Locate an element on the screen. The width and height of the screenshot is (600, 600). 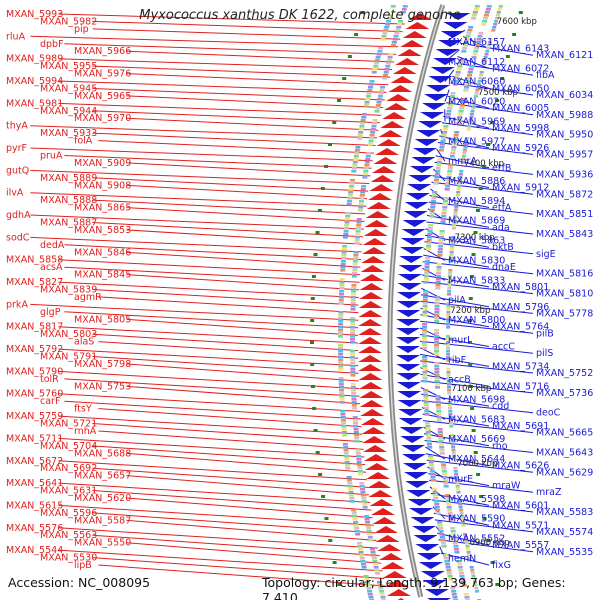
gene-label-reverse: MXAN_5601 is located at coordinates (520, 505).